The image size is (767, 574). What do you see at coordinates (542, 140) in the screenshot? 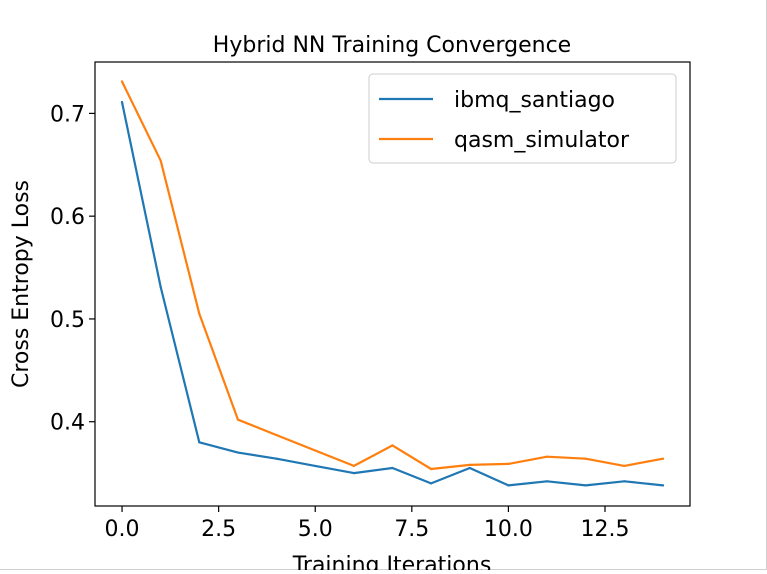
I see `legend-label-qasm_simulator: qasm_simulator` at bounding box center [542, 140].